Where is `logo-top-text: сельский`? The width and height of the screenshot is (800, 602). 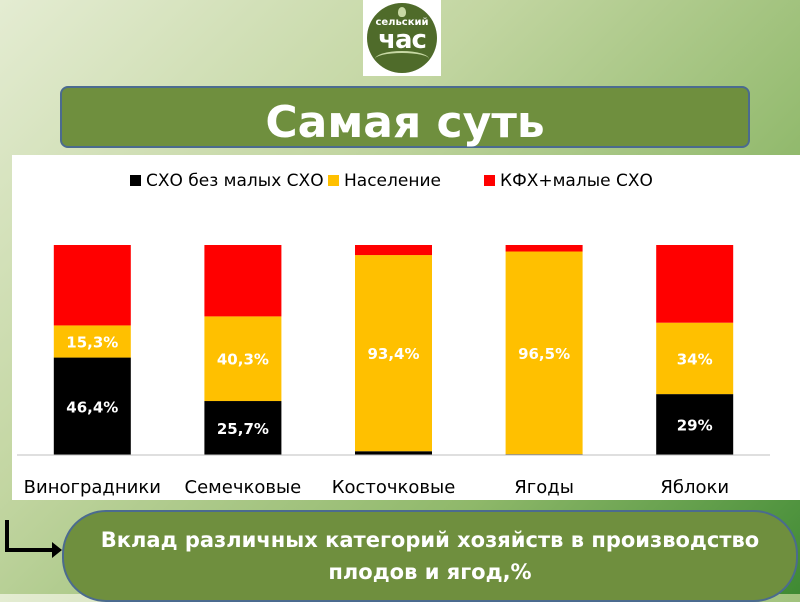 logo-top-text: сельский is located at coordinates (402, 22).